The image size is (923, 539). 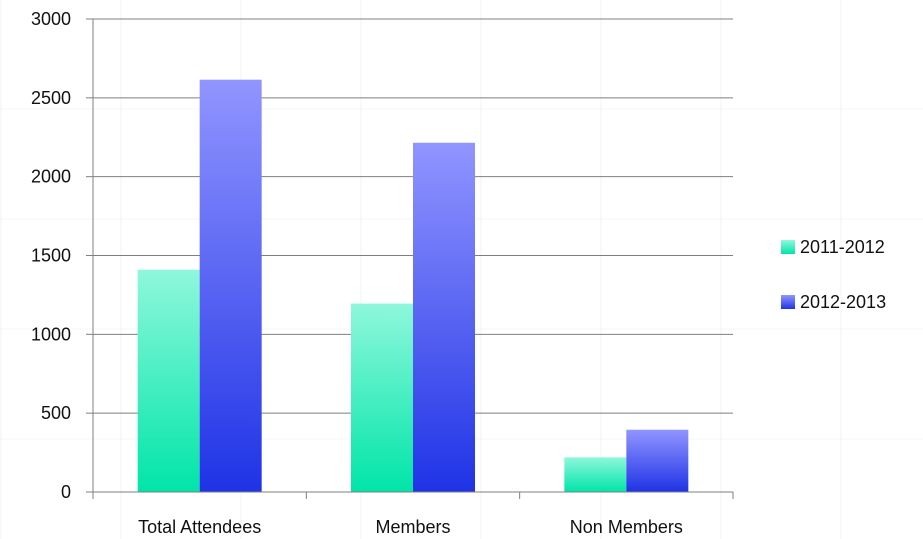 What do you see at coordinates (51, 256) in the screenshot?
I see `y-tick-label: 1500` at bounding box center [51, 256].